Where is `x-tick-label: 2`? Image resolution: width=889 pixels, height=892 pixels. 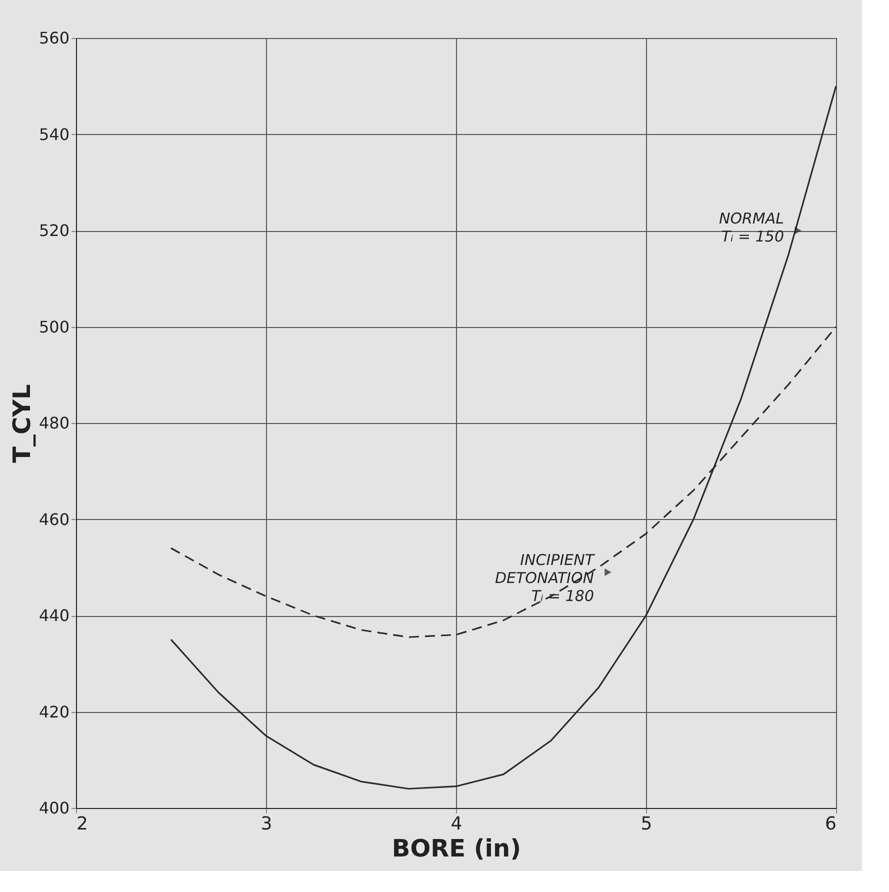
x-tick-label: 2 is located at coordinates (82, 824).